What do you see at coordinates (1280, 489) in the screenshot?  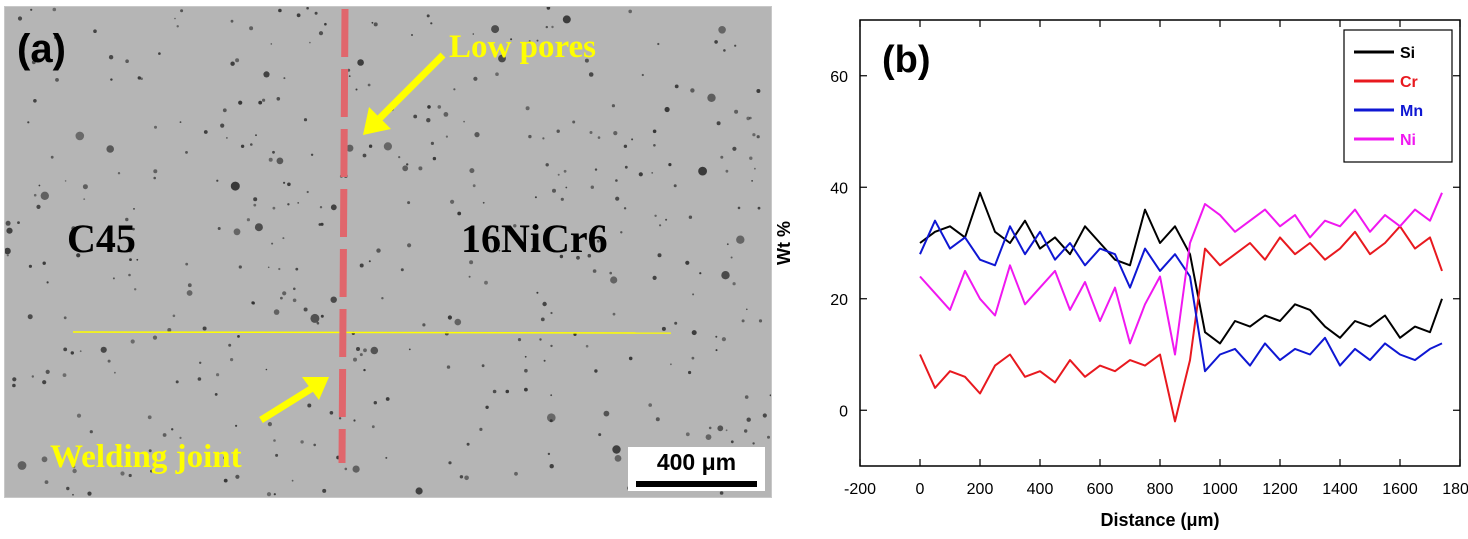 I see `x-tick-label: 1200` at bounding box center [1280, 489].